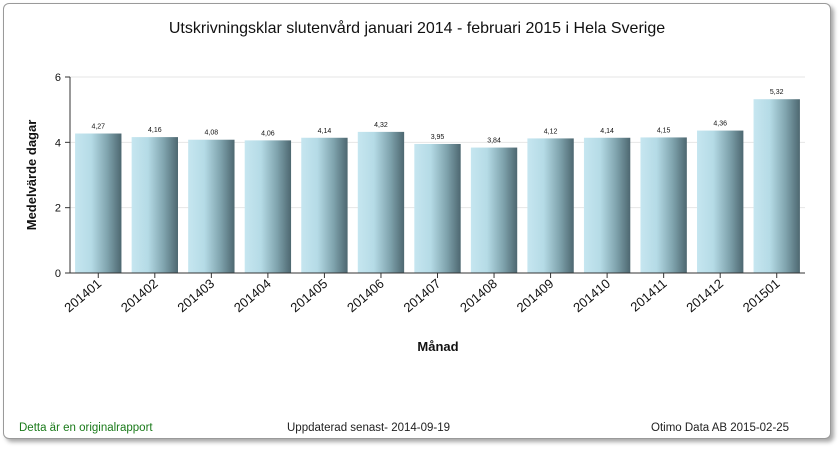 The height and width of the screenshot is (450, 840). What do you see at coordinates (704, 295) in the screenshot?
I see `x-tick-label: 201412` at bounding box center [704, 295].